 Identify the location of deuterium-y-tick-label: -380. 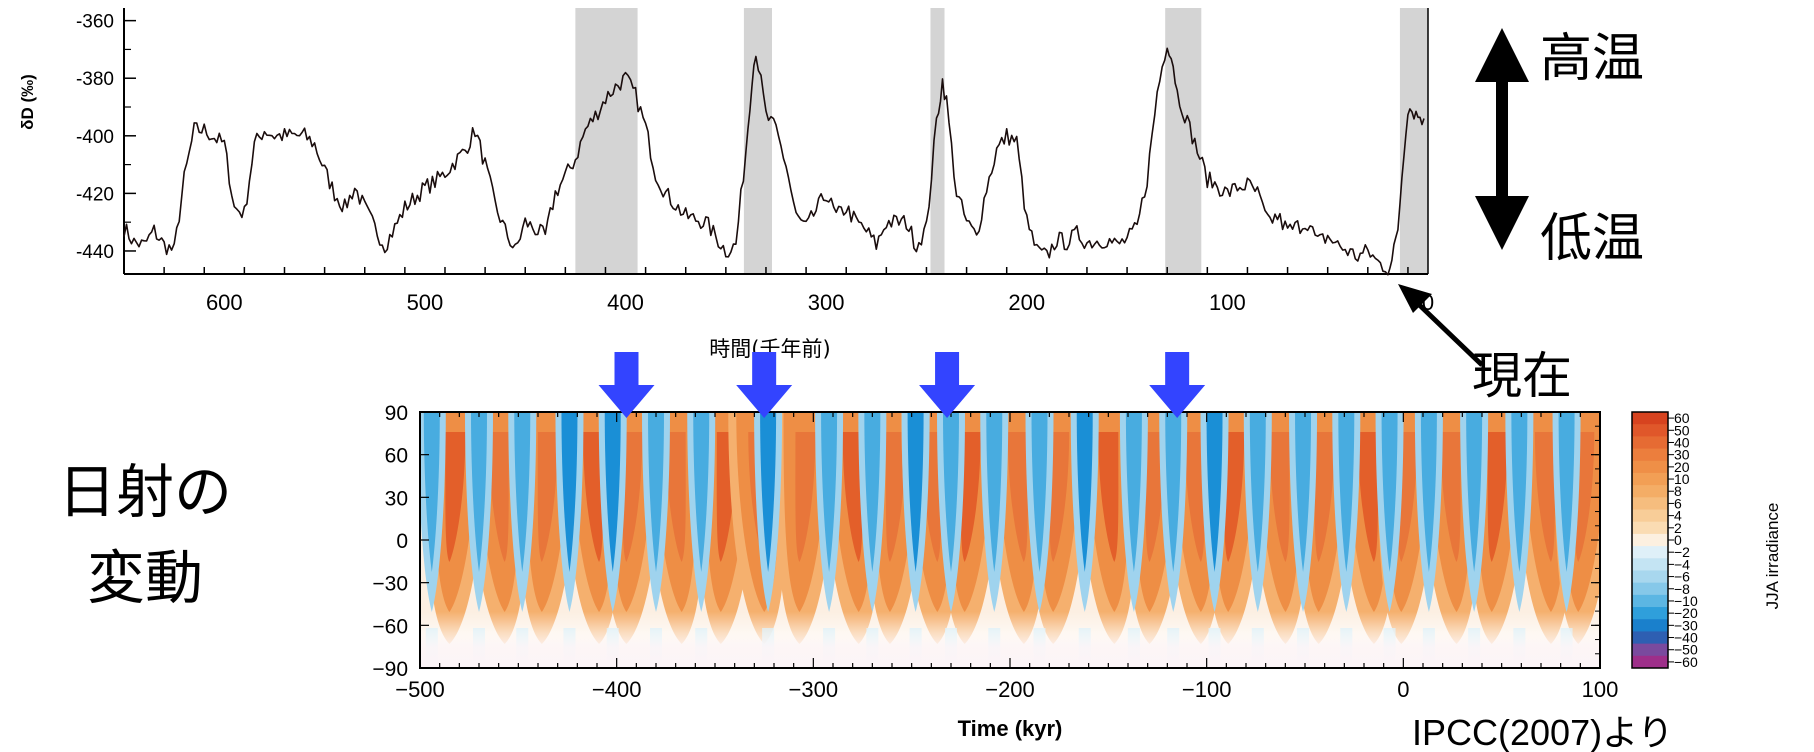
(95, 79).